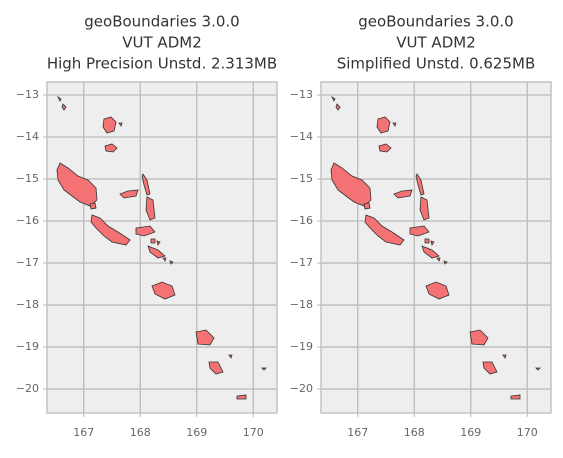 This screenshot has height=458, width=563. What do you see at coordinates (436, 64) in the screenshot?
I see `chart-title: Simplified Unstd. 0.625MB` at bounding box center [436, 64].